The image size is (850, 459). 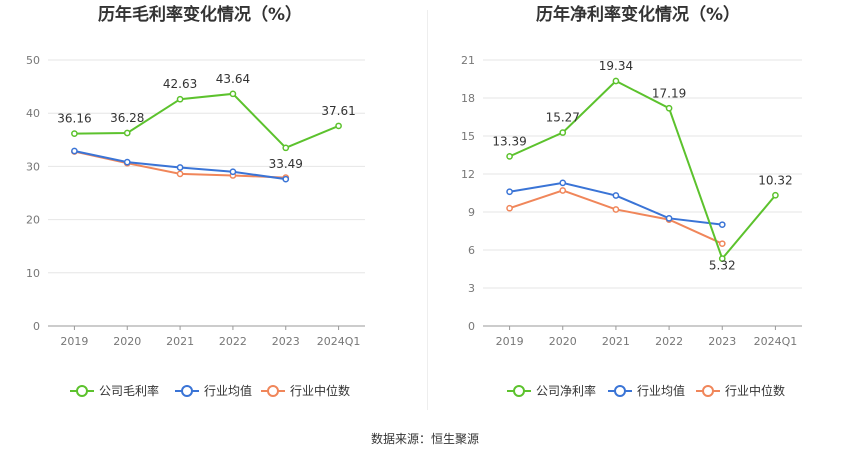 What do you see at coordinates (338, 111) in the screenshot?
I see `data-label: 37.61` at bounding box center [338, 111].